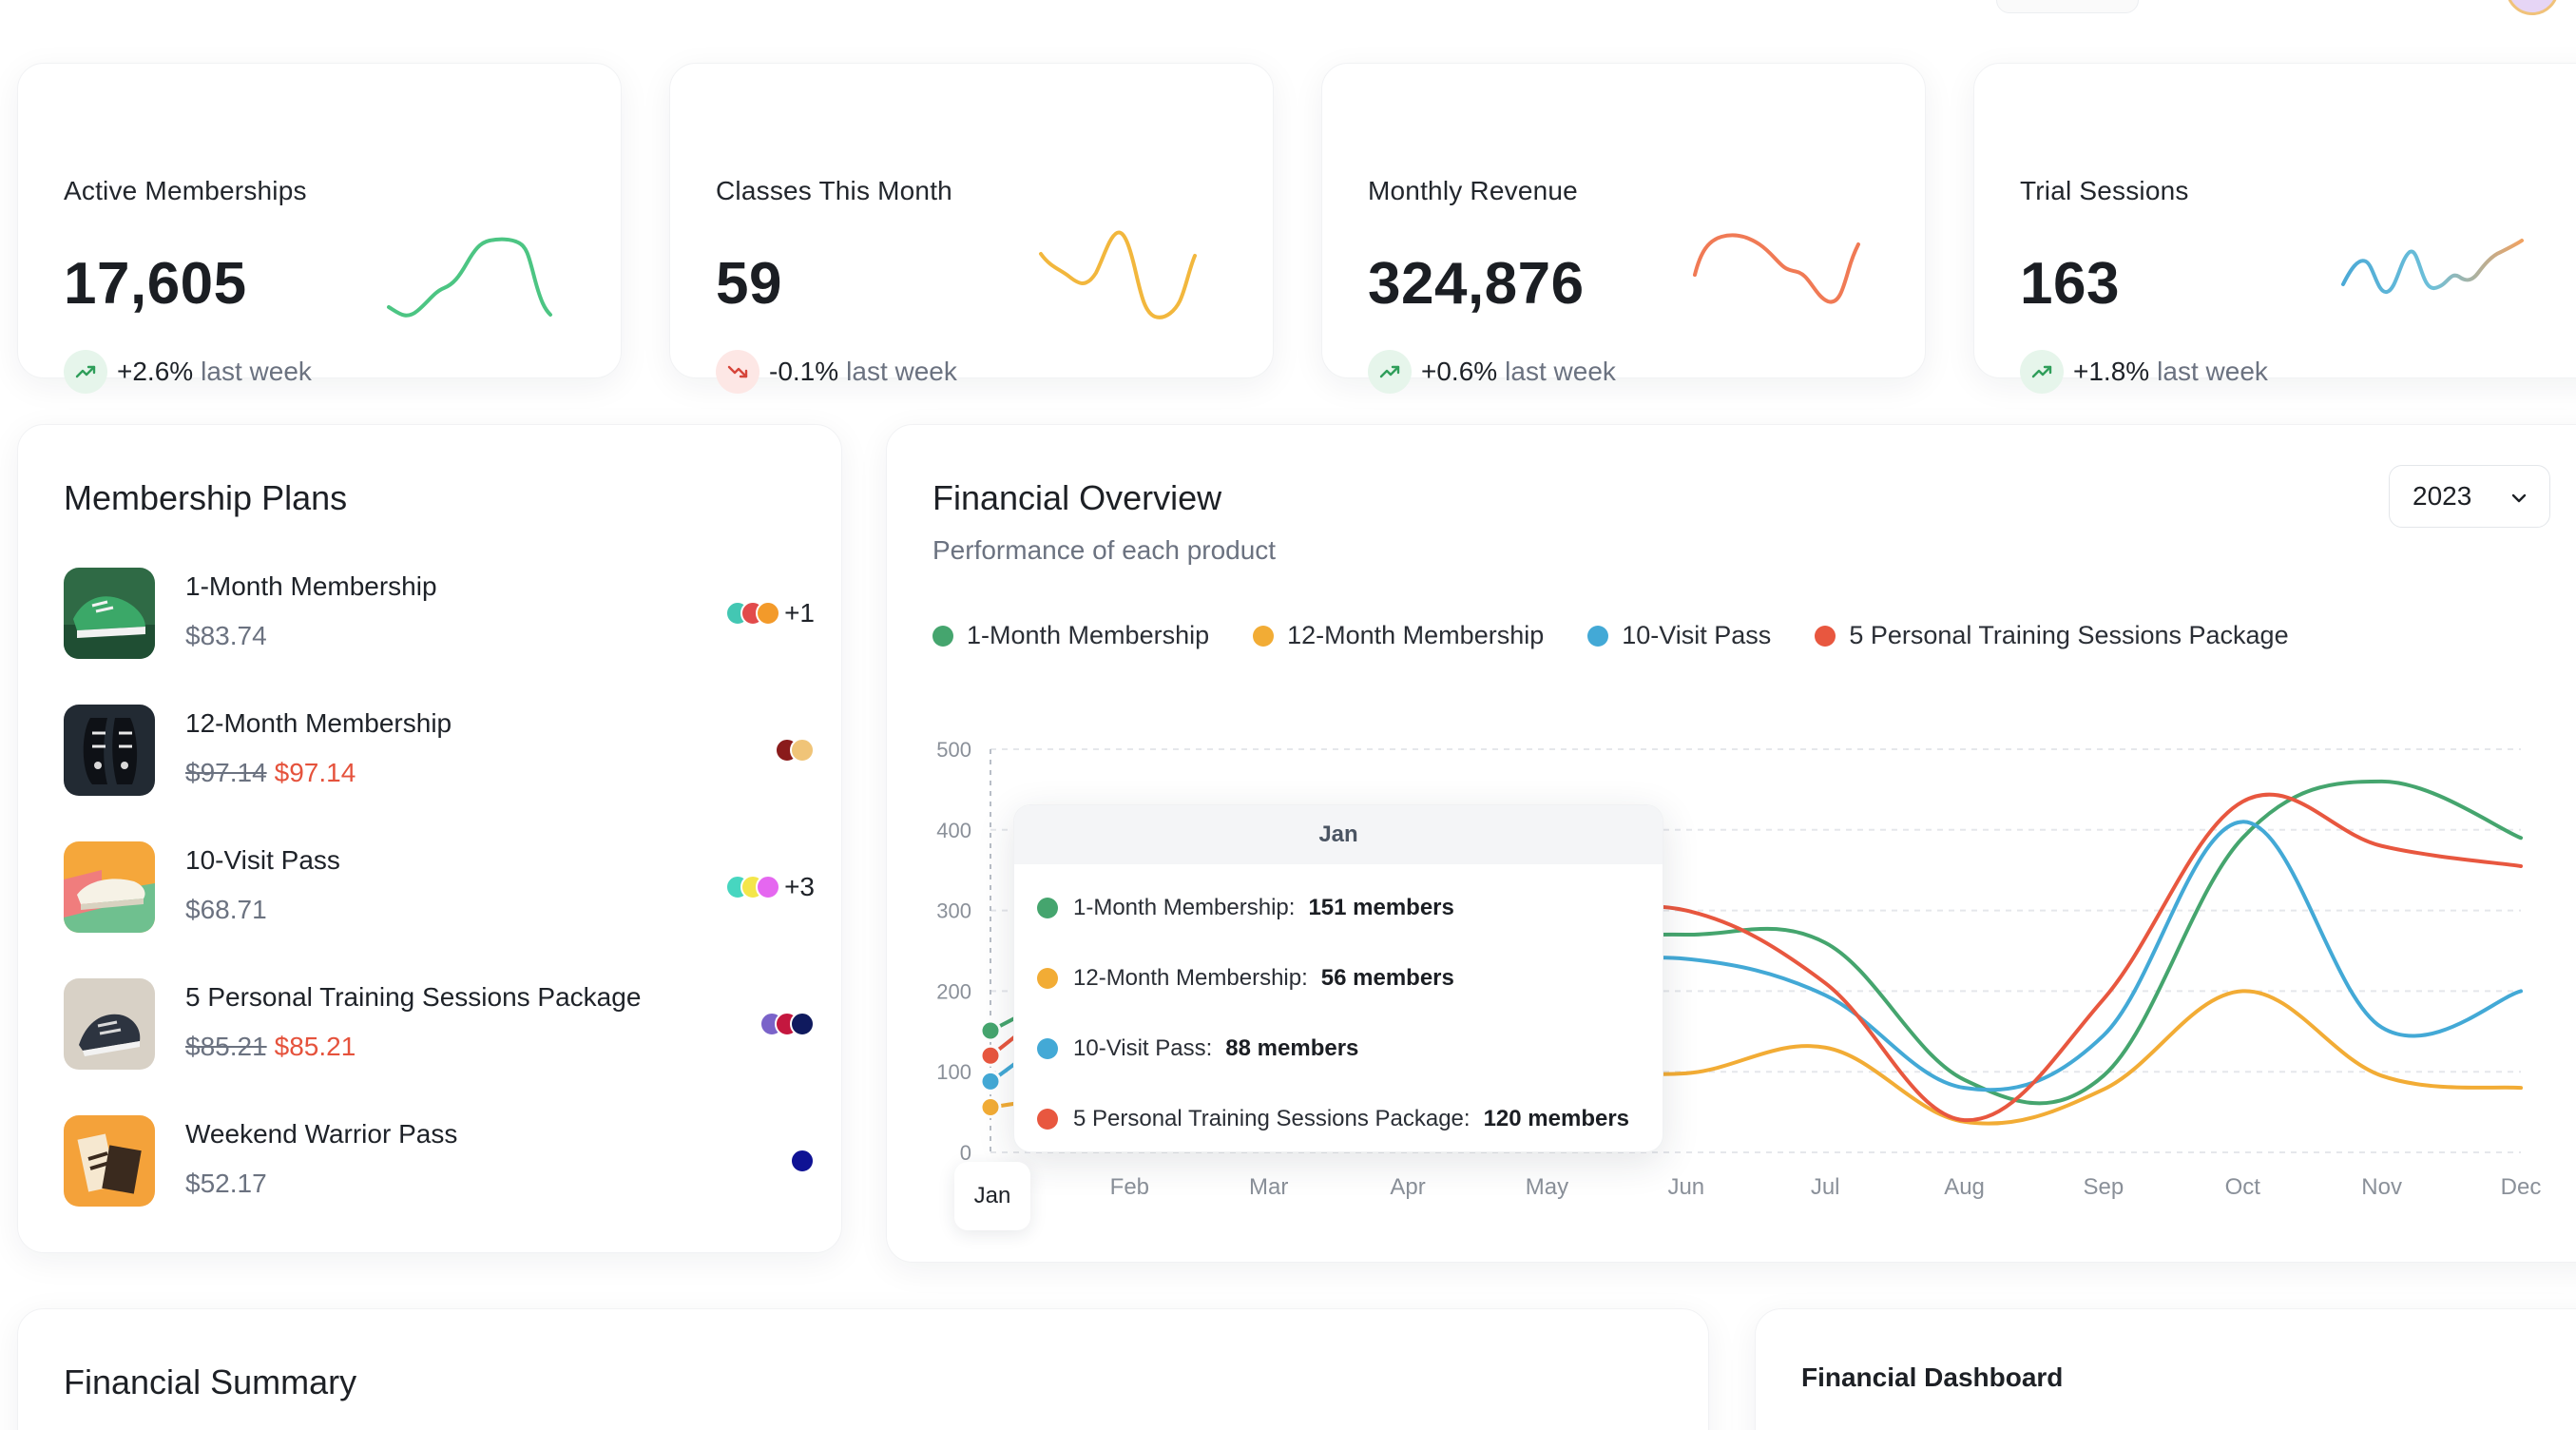 The height and width of the screenshot is (1430, 2576). I want to click on stat-card-classes-this-month: Classes This Month 59 -0.1% last week, so click(971, 228).